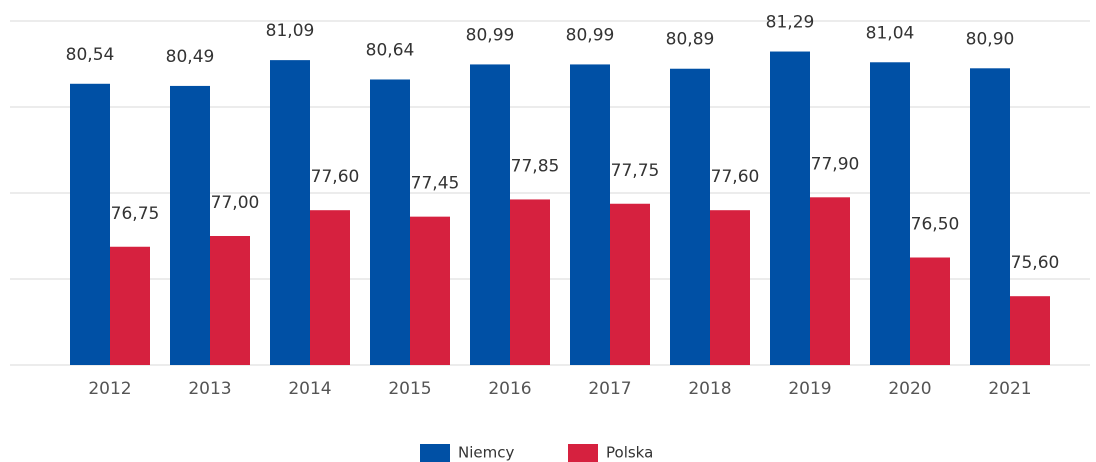 This screenshot has width=1096, height=462. What do you see at coordinates (509, 389) in the screenshot?
I see `x-tick-label: 2016` at bounding box center [509, 389].